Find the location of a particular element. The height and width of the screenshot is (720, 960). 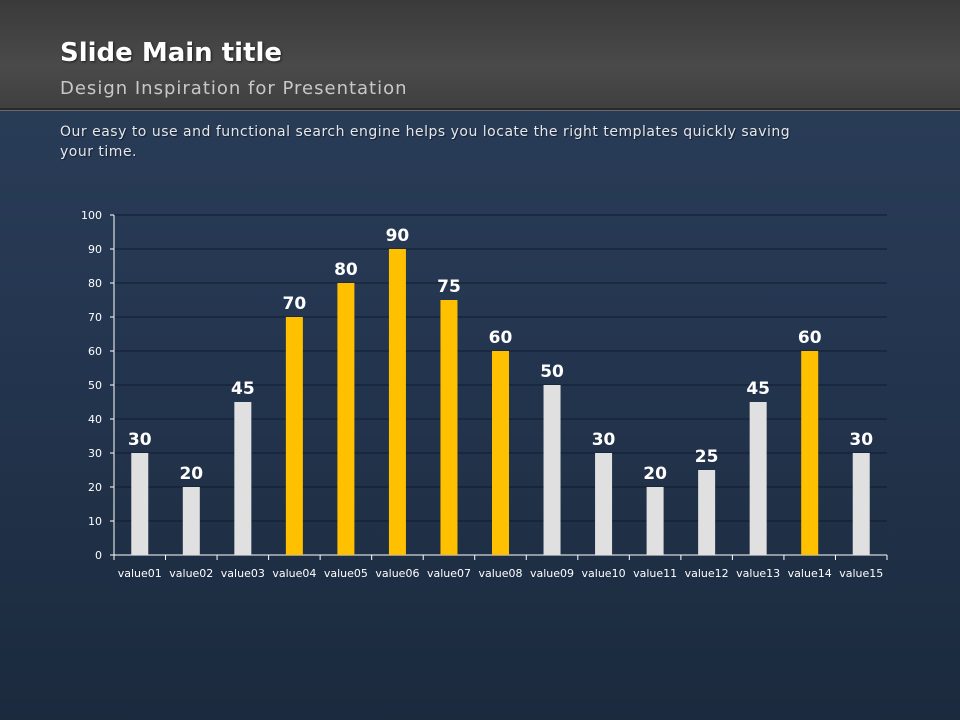

bar-value12 is located at coordinates (707, 512).